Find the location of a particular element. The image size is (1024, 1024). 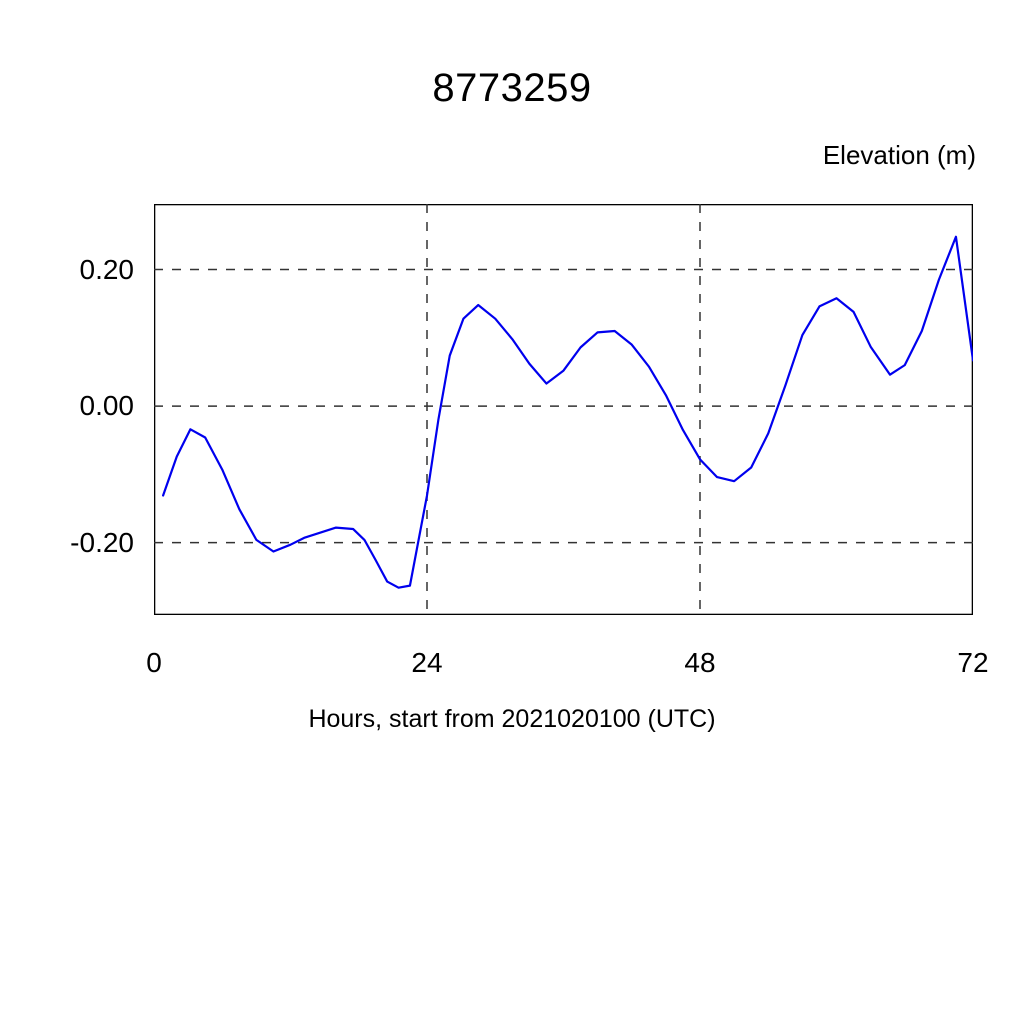

x-tick-label: 24 is located at coordinates (427, 662).